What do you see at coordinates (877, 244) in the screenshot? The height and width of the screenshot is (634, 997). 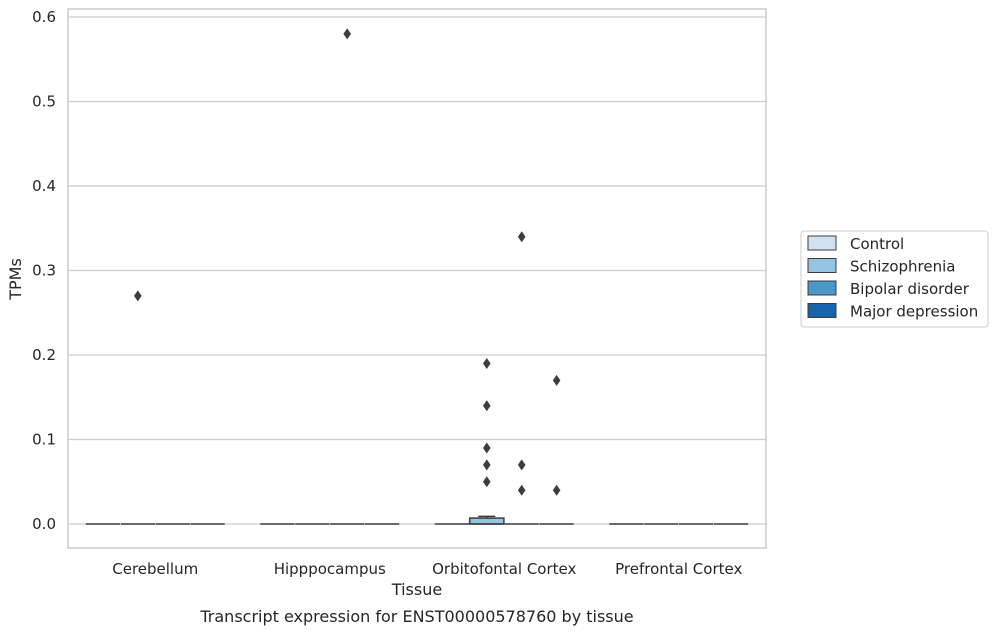 I see `legend-label: Control` at bounding box center [877, 244].